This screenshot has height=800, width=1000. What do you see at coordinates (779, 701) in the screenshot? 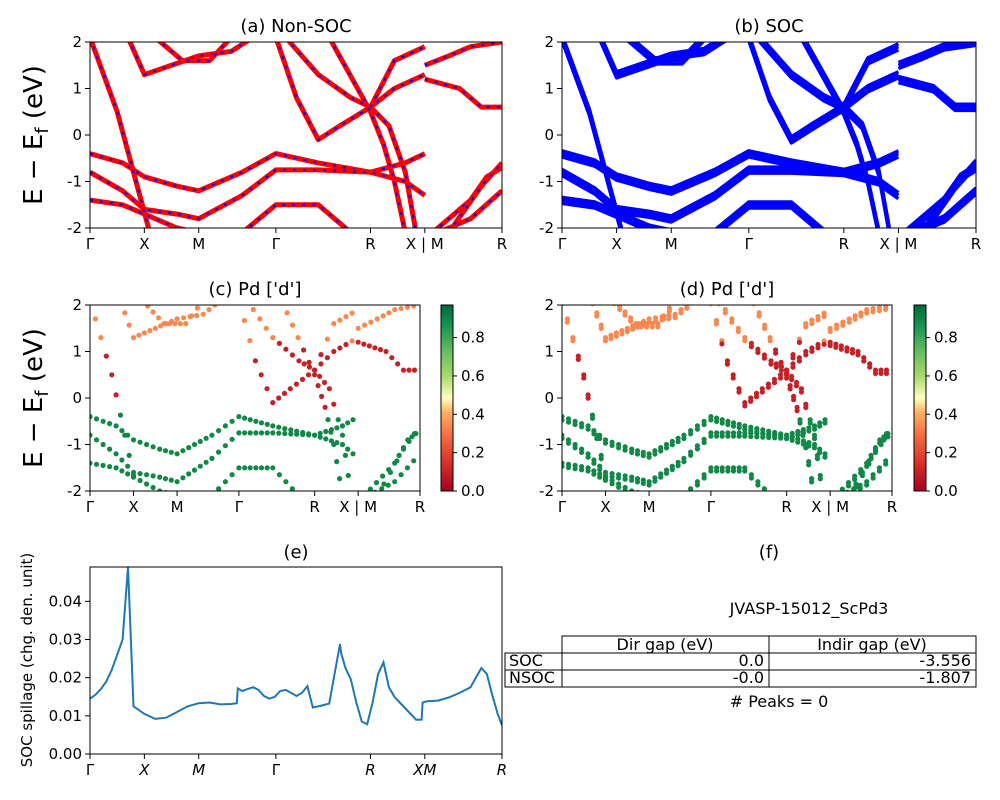
I see `peaks-label: # Peaks = 0` at bounding box center [779, 701].